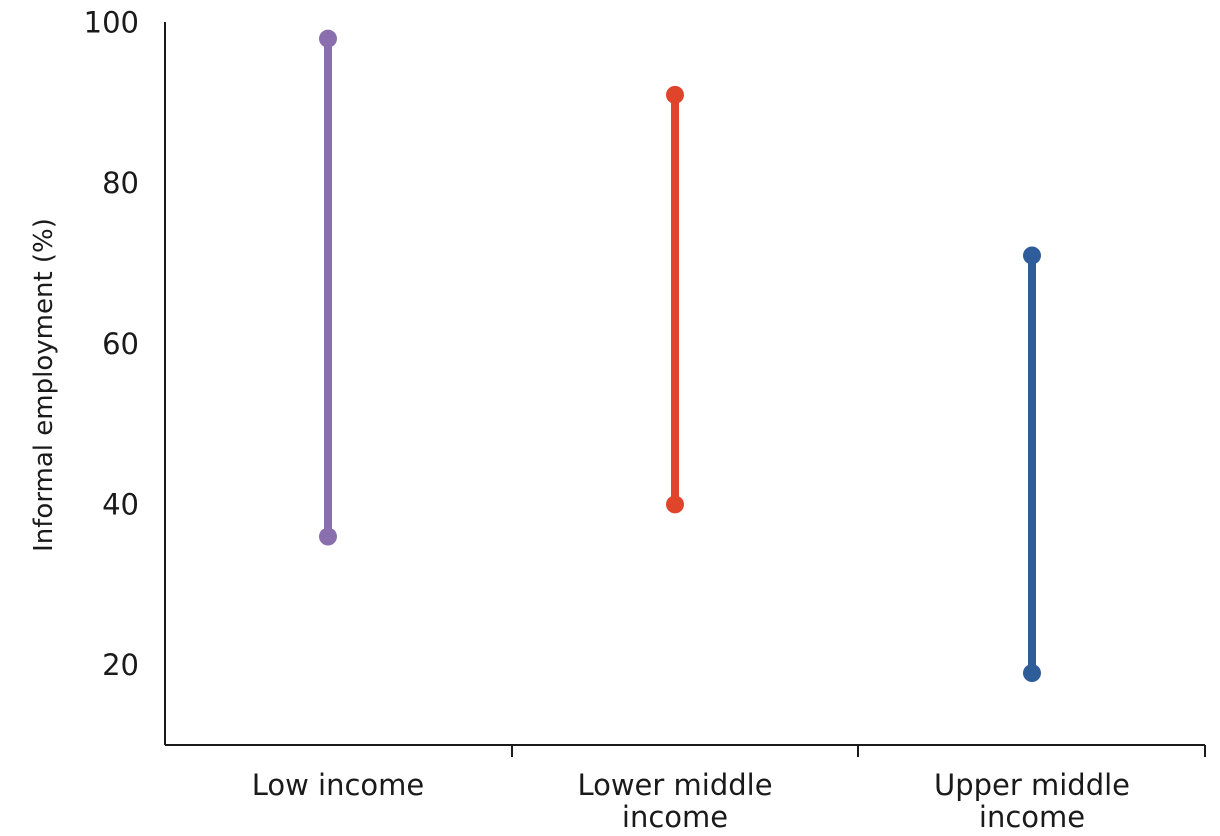 This screenshot has height=836, width=1220. What do you see at coordinates (858, 751) in the screenshot?
I see `x-category-ticks` at bounding box center [858, 751].